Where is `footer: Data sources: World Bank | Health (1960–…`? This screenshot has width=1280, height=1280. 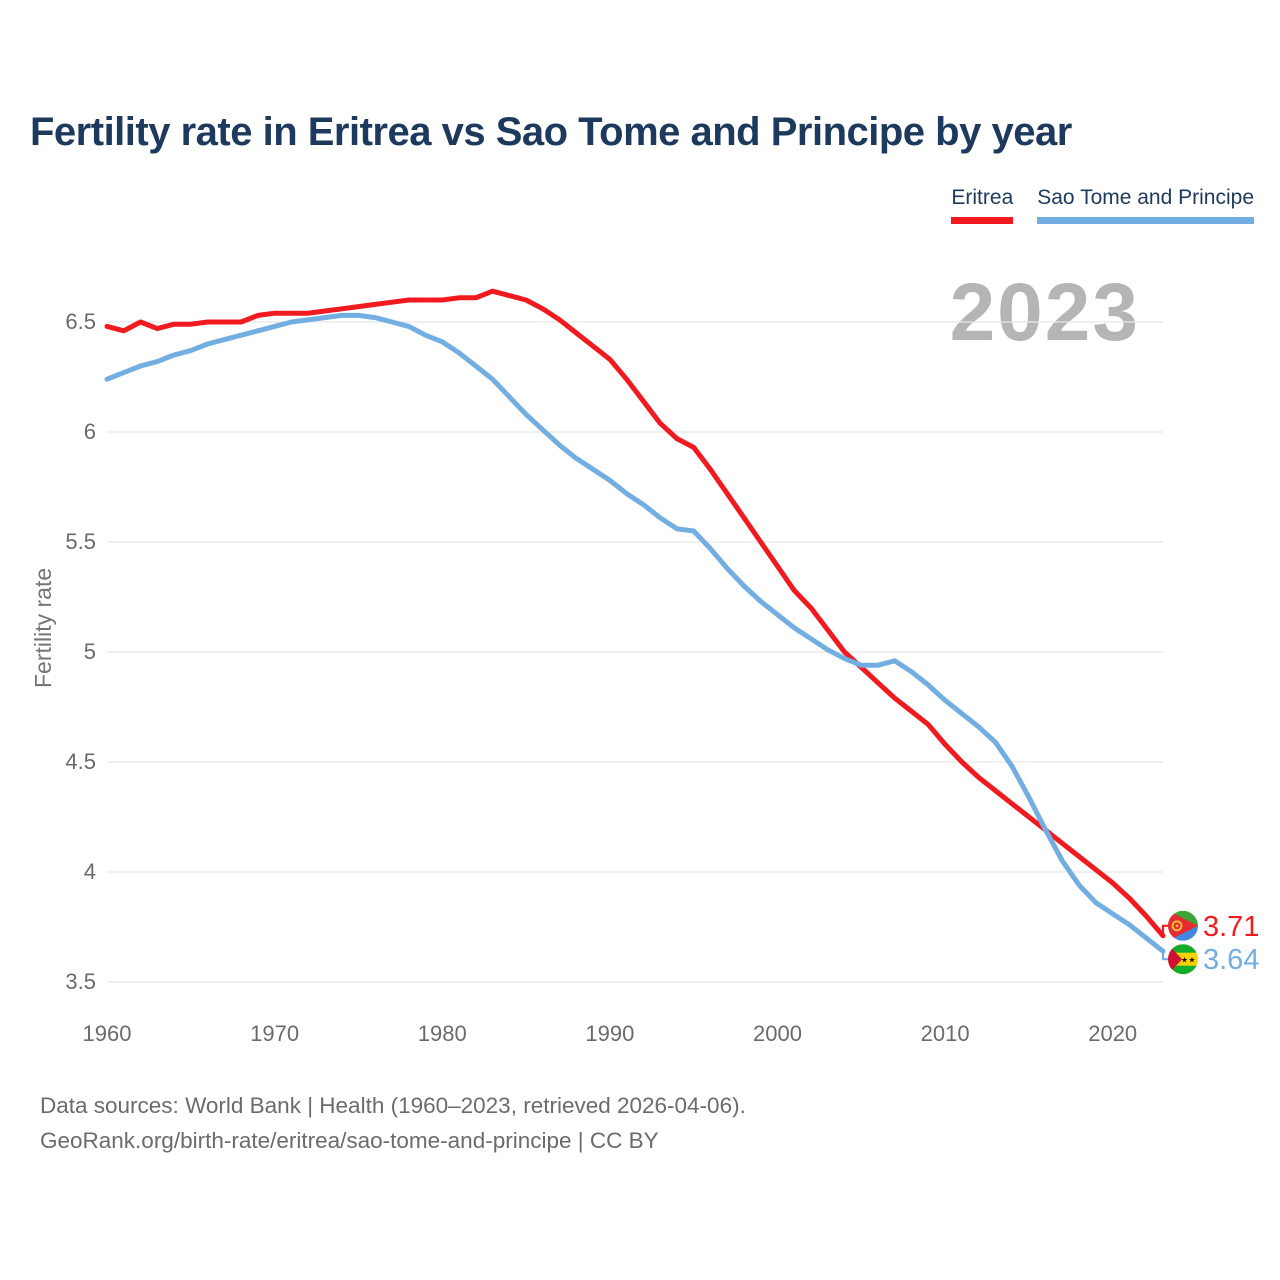 footer: Data sources: World Bank | Health (1960–… is located at coordinates (393, 1123).